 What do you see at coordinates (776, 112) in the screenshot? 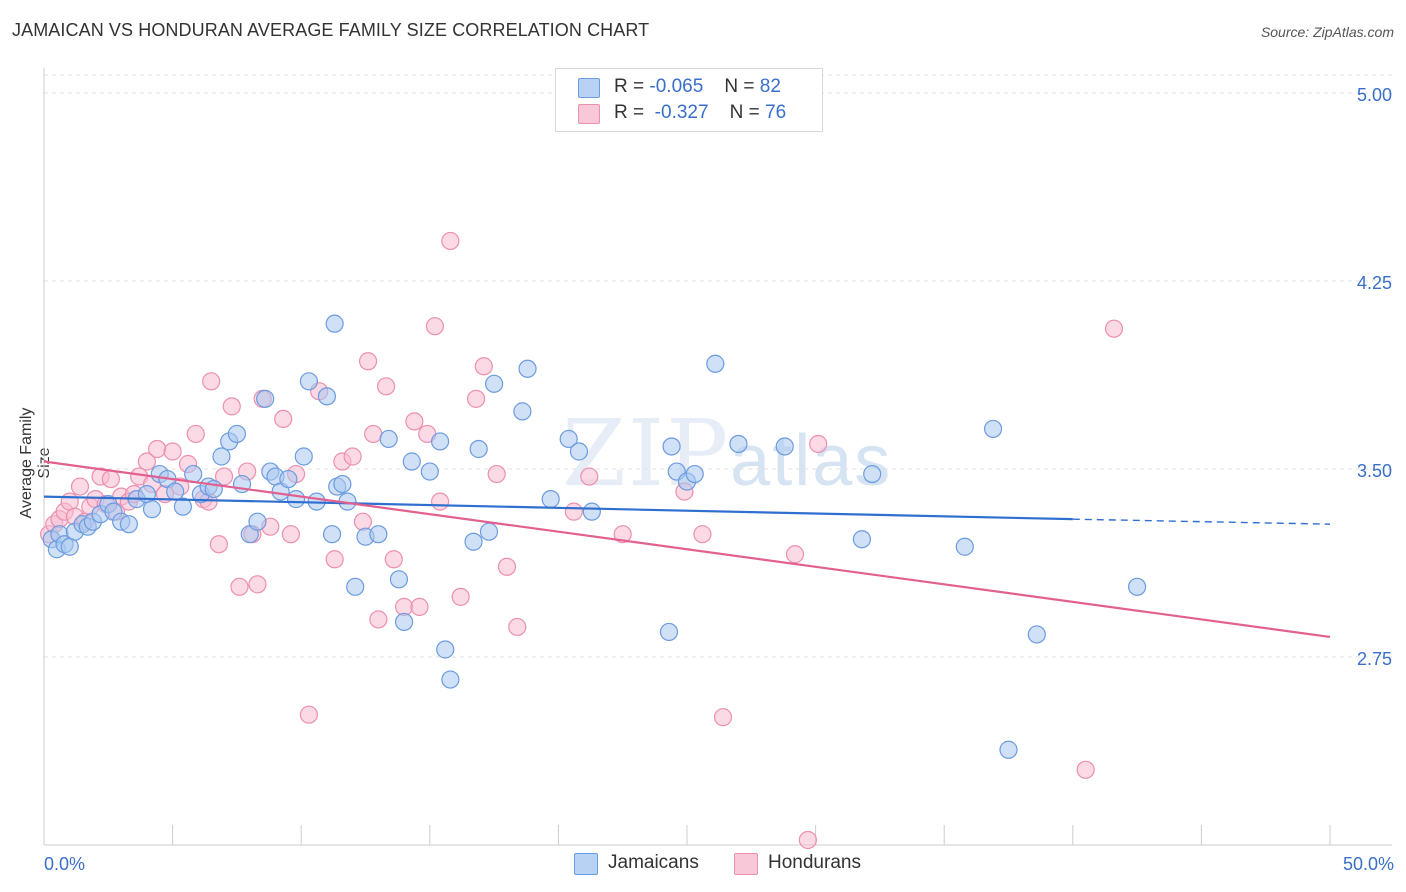
I see `legend-n-value: 76` at bounding box center [776, 112].